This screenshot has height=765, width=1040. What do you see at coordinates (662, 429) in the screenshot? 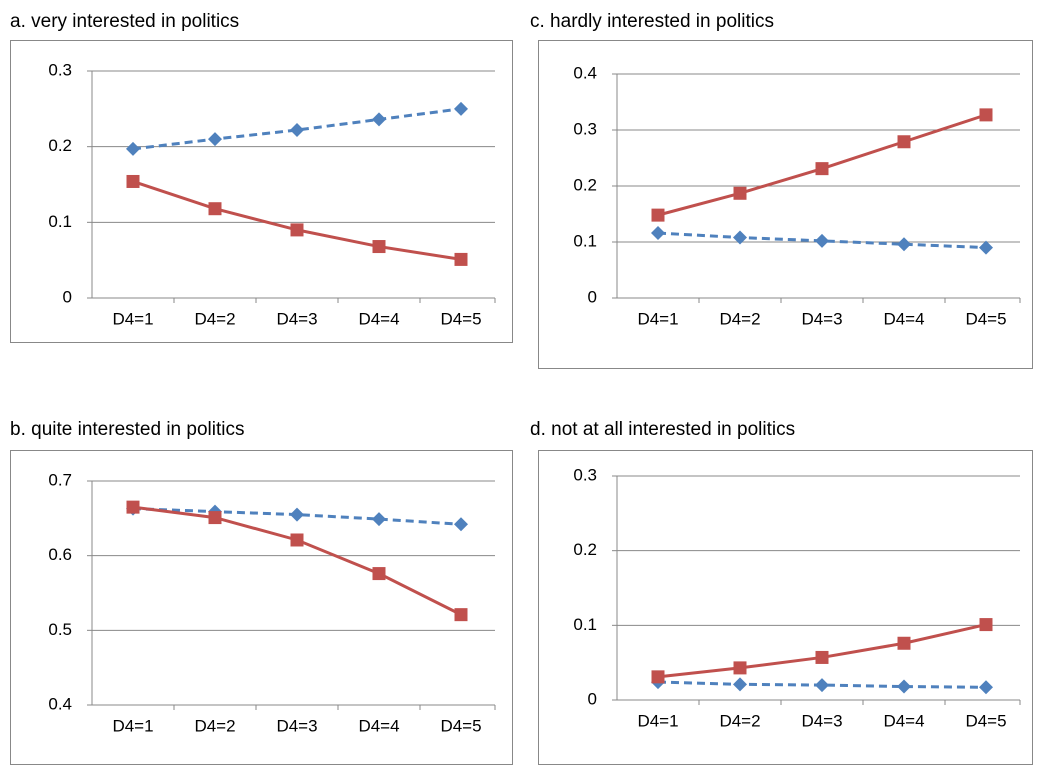
I see `panel-title: d. not at all interested in politics` at bounding box center [662, 429].